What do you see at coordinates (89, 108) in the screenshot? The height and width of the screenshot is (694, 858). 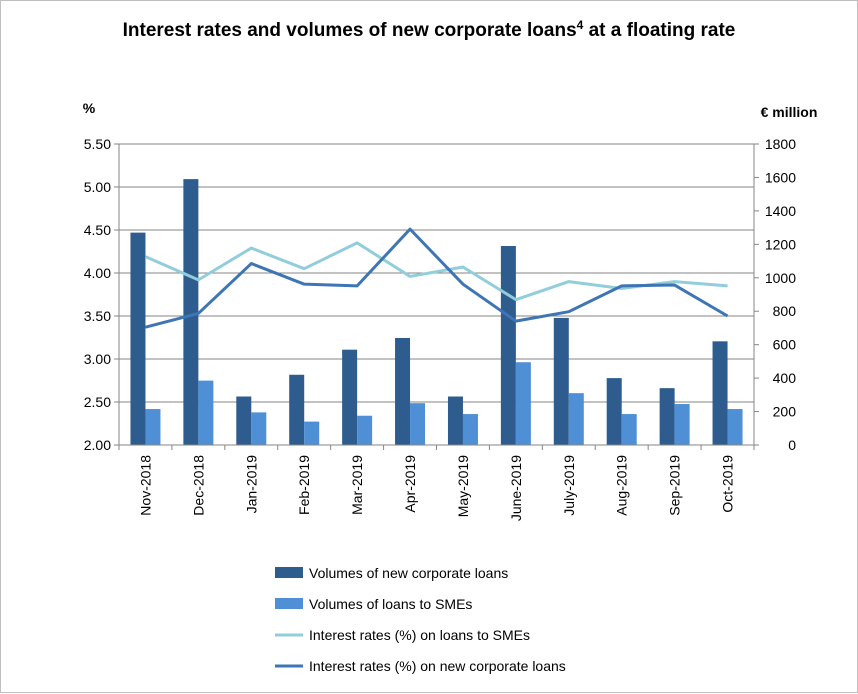 I see `y-left-unit: %` at bounding box center [89, 108].